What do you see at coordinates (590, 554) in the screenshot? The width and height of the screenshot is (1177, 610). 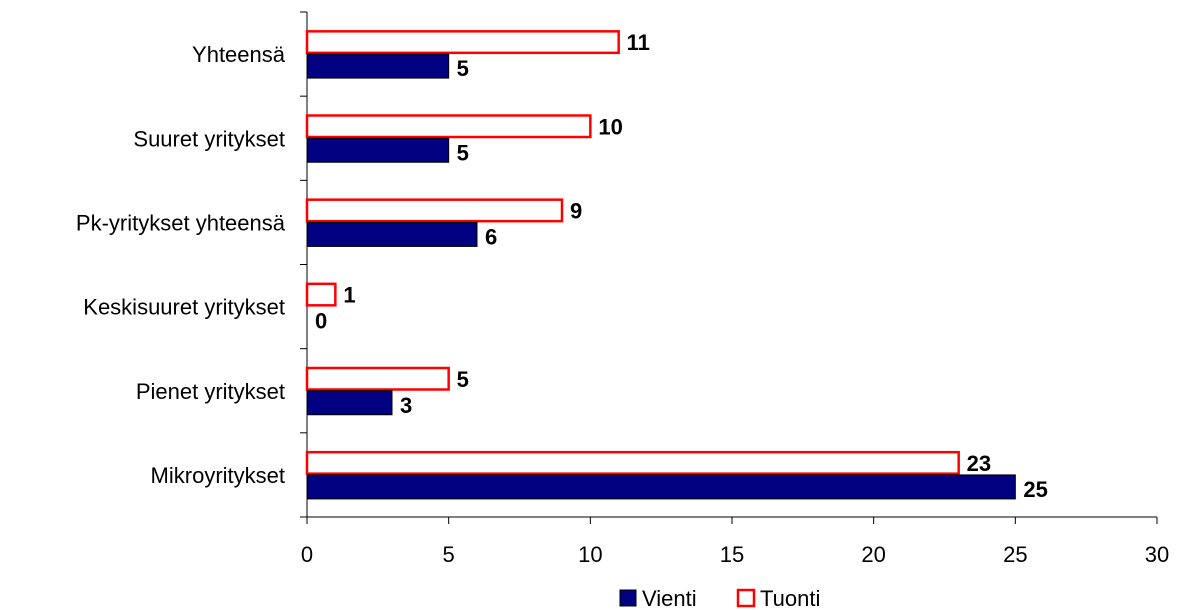 I see `x-tick-label: 10` at bounding box center [590, 554].